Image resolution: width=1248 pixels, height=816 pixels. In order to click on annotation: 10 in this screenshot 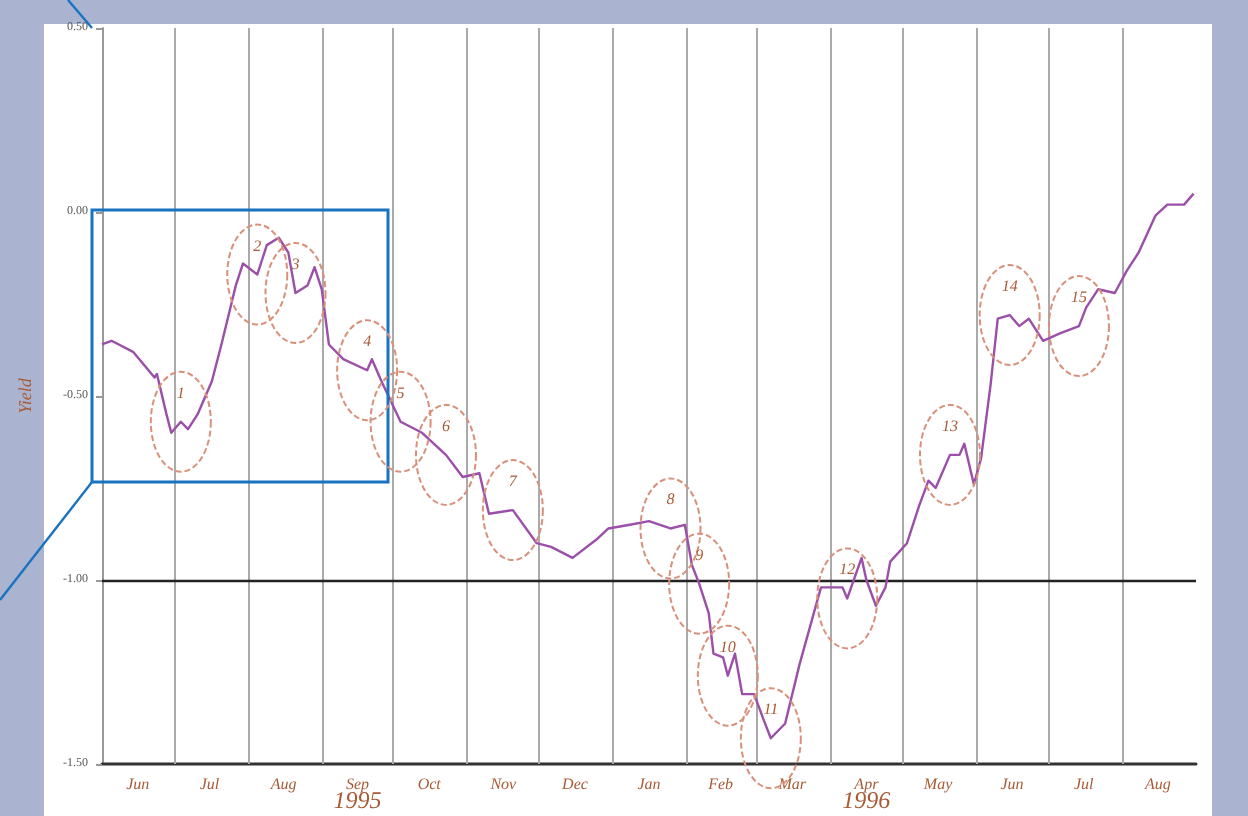, I will do `click(727, 646)`.